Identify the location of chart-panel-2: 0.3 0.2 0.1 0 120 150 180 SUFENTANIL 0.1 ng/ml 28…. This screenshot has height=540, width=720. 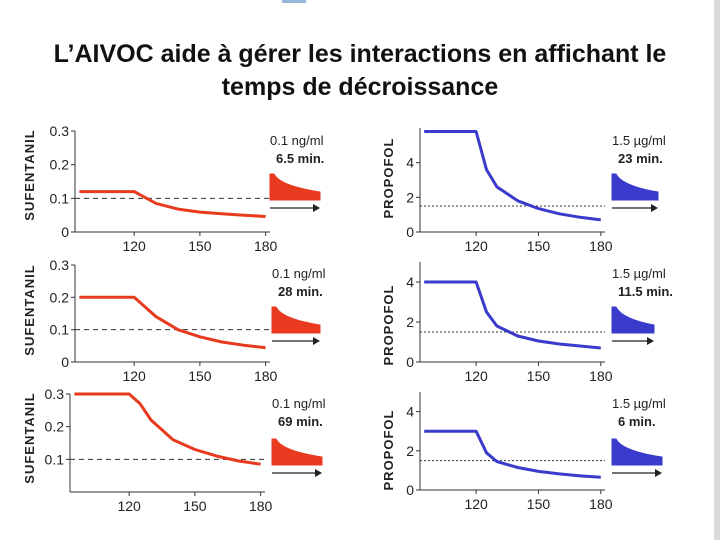
(174, 320).